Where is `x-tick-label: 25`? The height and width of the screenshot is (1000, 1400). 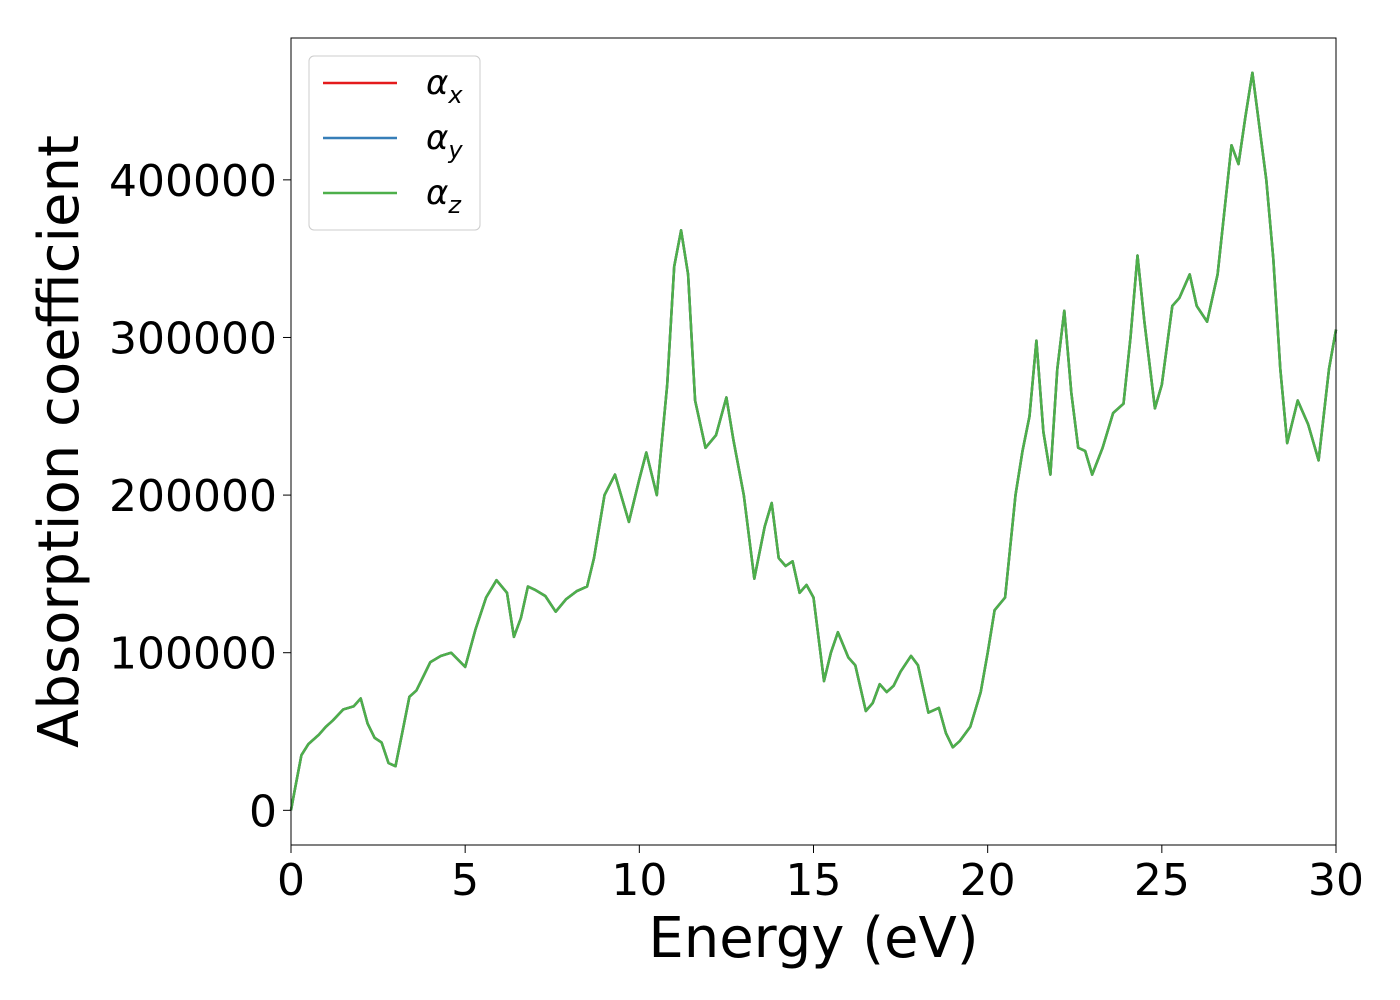
x-tick-label: 25 is located at coordinates (1162, 880).